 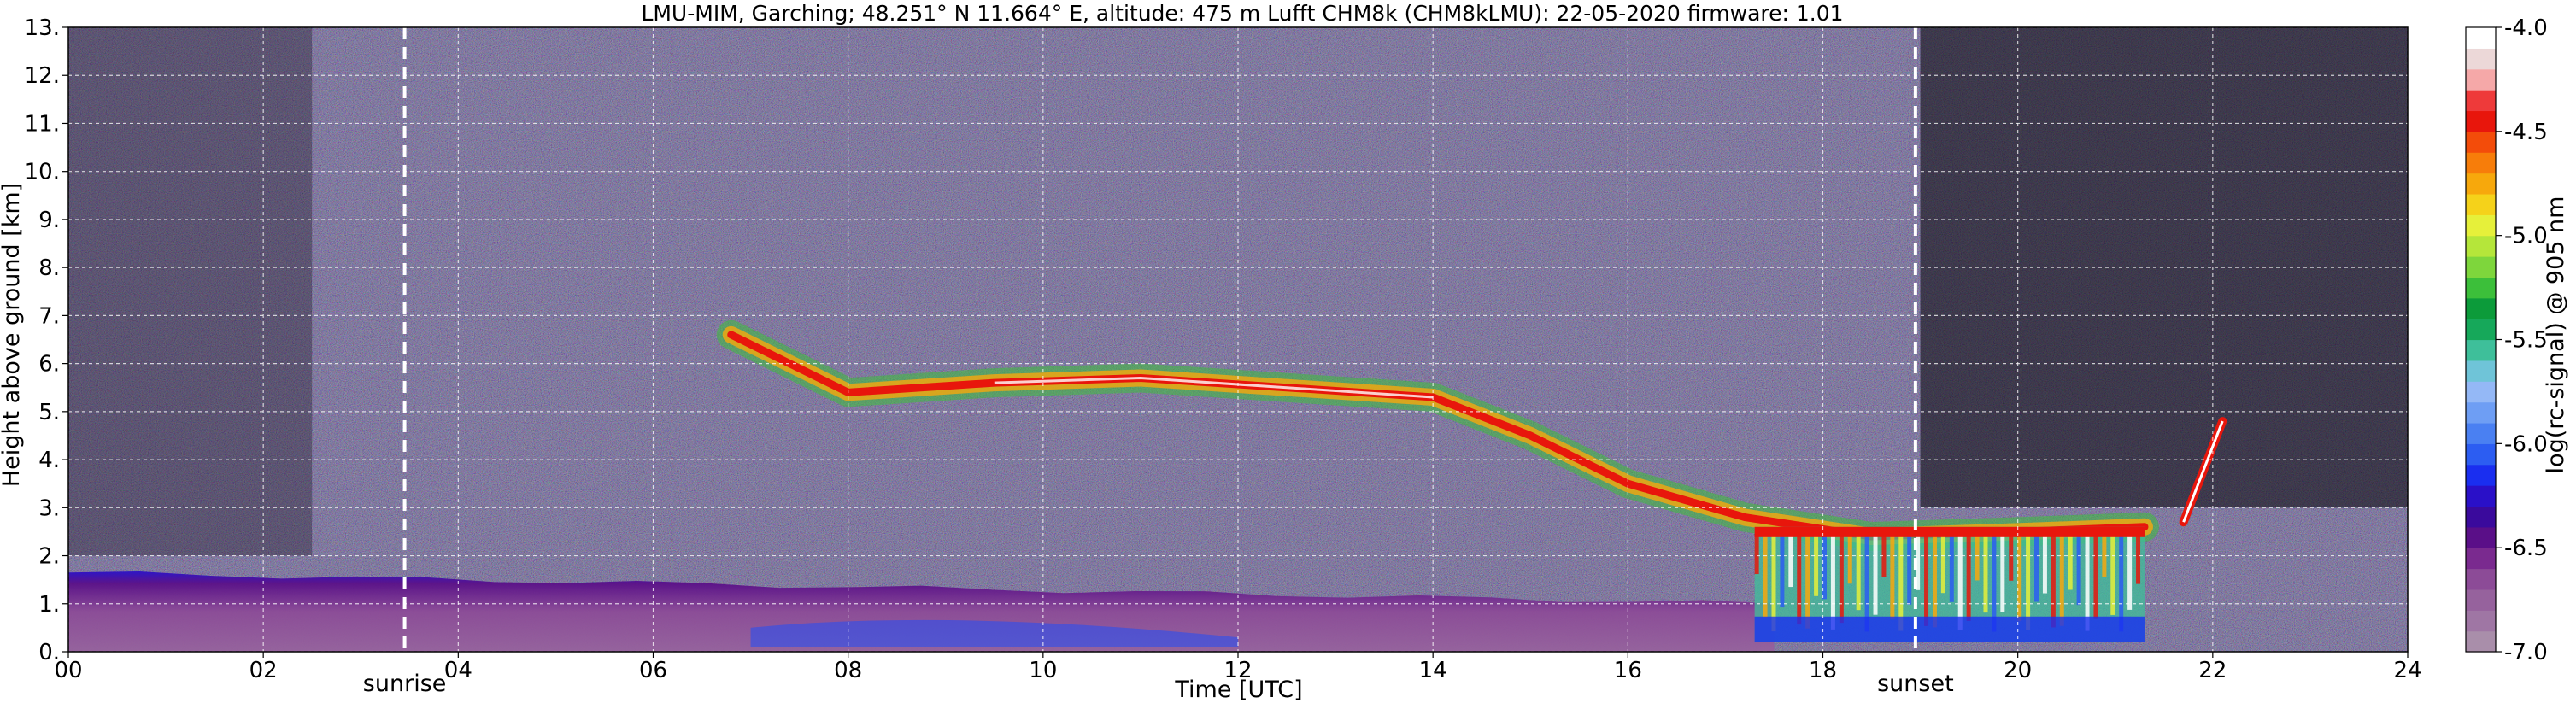 What do you see at coordinates (994, 633) in the screenshot?
I see `boundary-layer-blue-core` at bounding box center [994, 633].